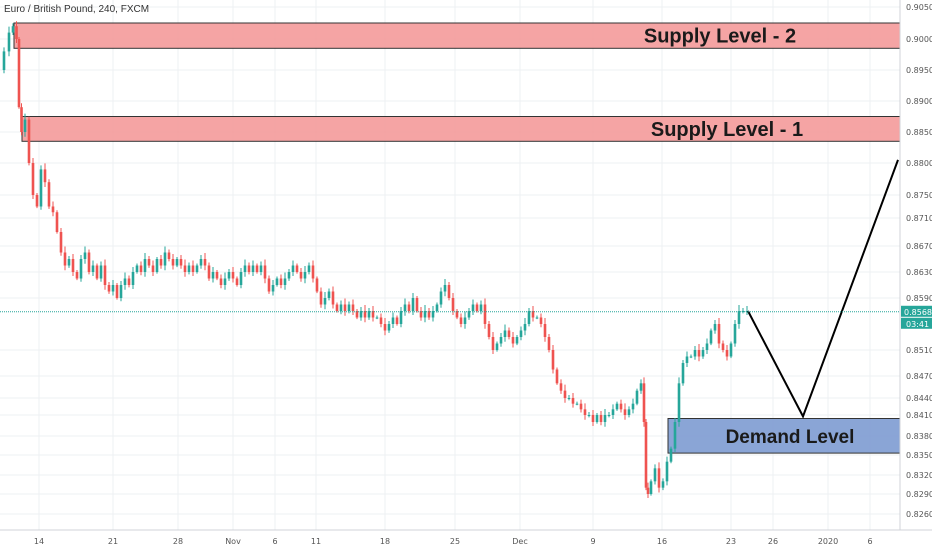 The width and height of the screenshot is (932, 550). I want to click on time-axis-bg, so click(466, 540).